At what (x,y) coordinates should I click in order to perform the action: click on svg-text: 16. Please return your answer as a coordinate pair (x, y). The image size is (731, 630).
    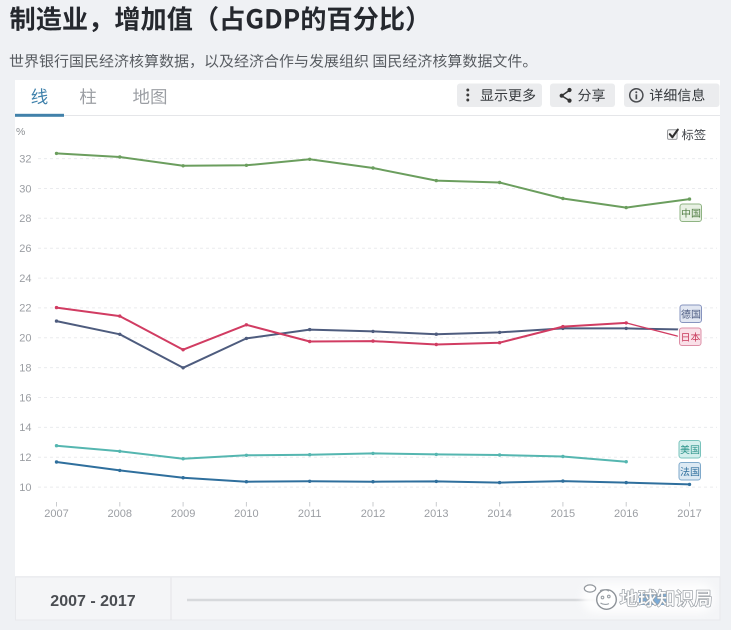
    Looking at the image, I should click on (25, 398).